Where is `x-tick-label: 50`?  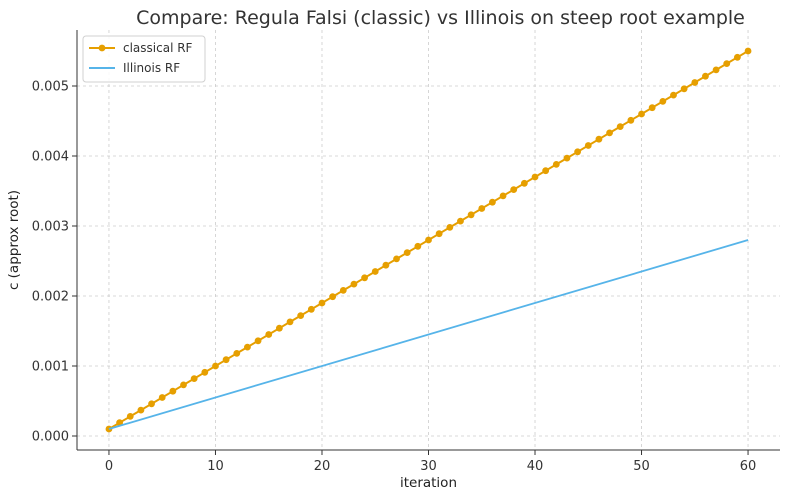 x-tick-label: 50 is located at coordinates (641, 466).